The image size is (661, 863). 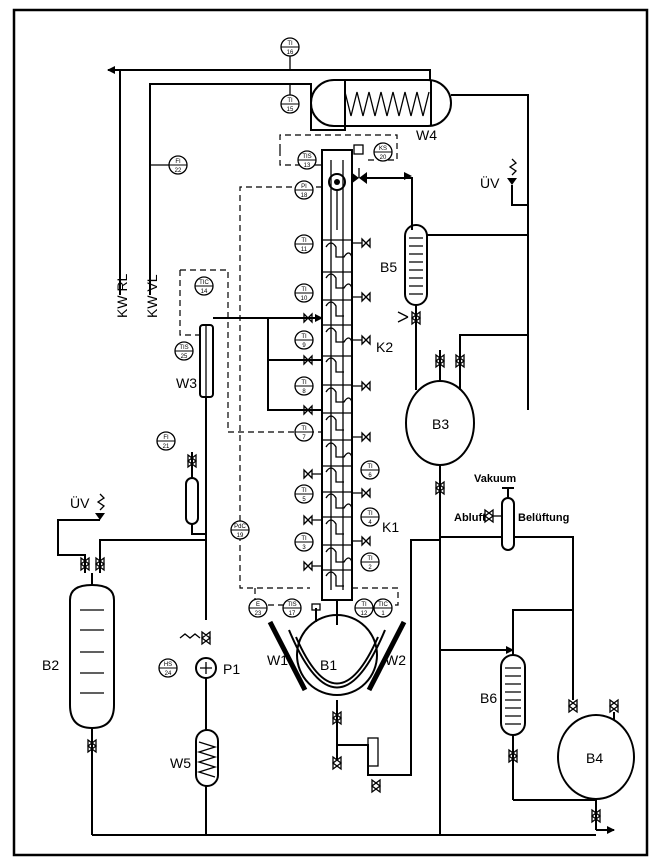 I want to click on instrument-ks-20: KS 20, so click(x=383, y=152).